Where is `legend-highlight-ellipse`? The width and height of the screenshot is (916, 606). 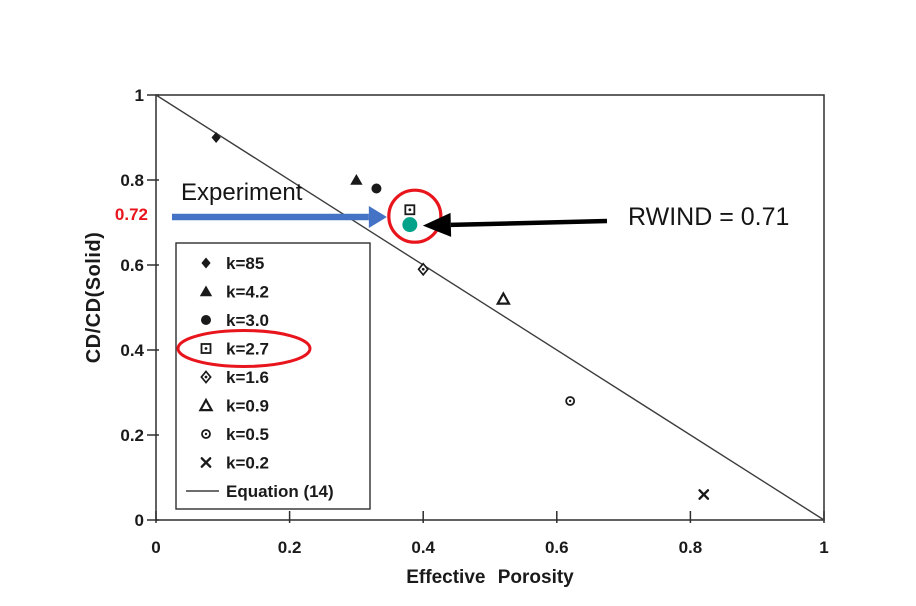 legend-highlight-ellipse is located at coordinates (244, 348).